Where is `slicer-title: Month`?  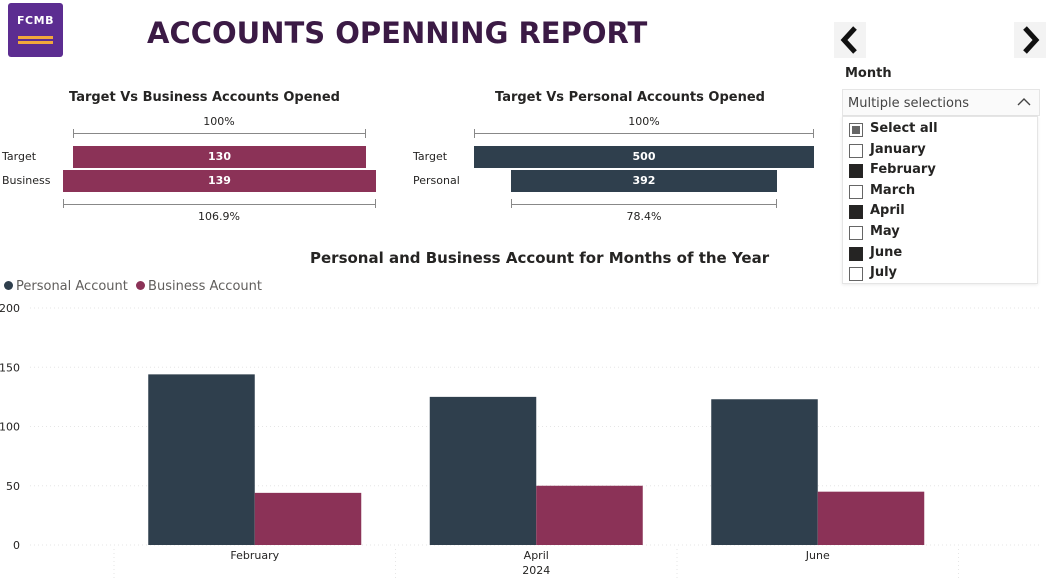
slicer-title: Month is located at coordinates (868, 73).